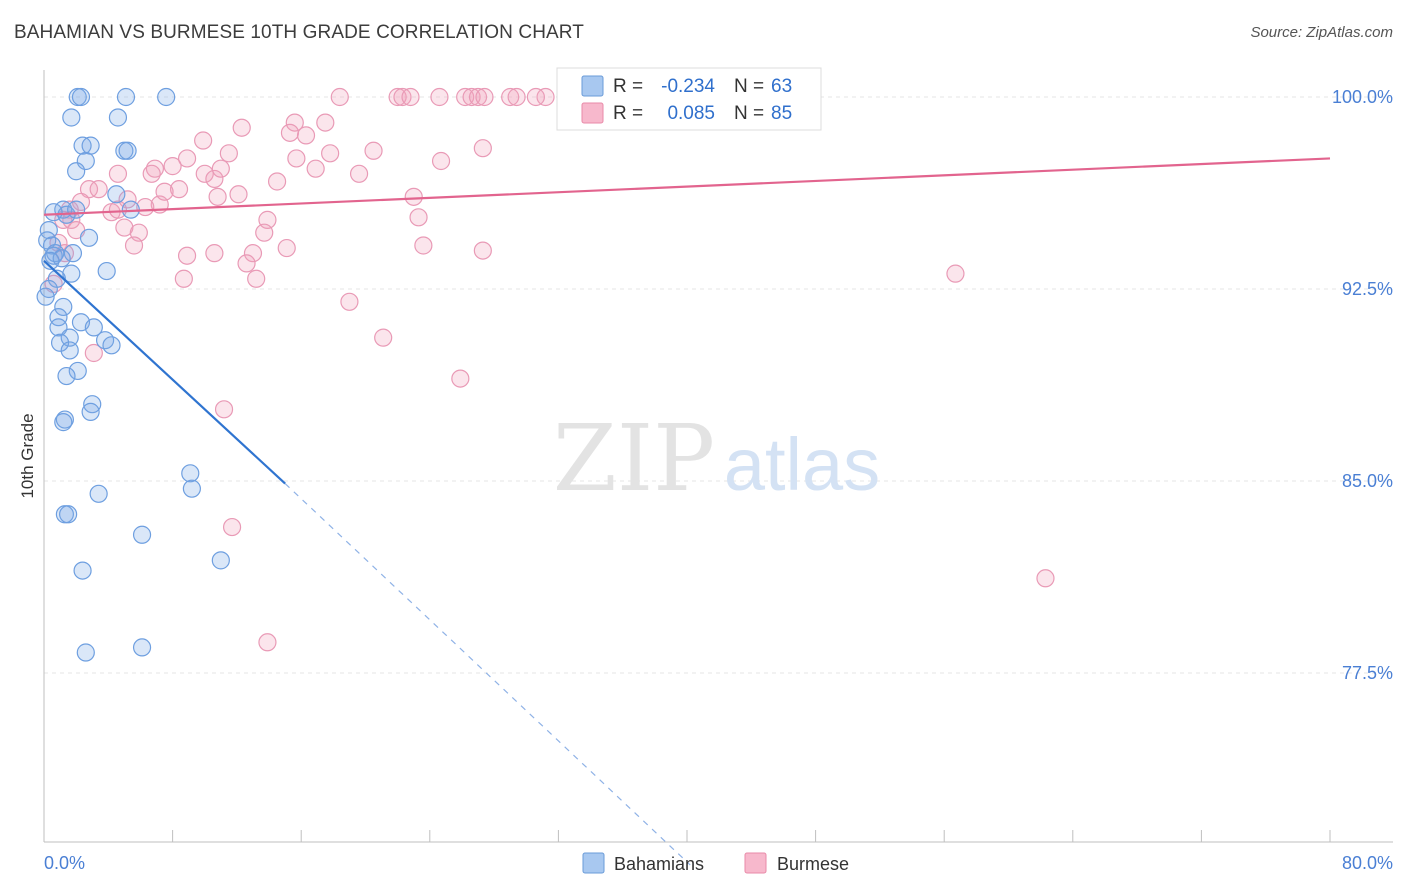 This screenshot has width=1406, height=892. What do you see at coordinates (1367, 673) in the screenshot?
I see `y-tick-label-3: 77.5%` at bounding box center [1367, 673].